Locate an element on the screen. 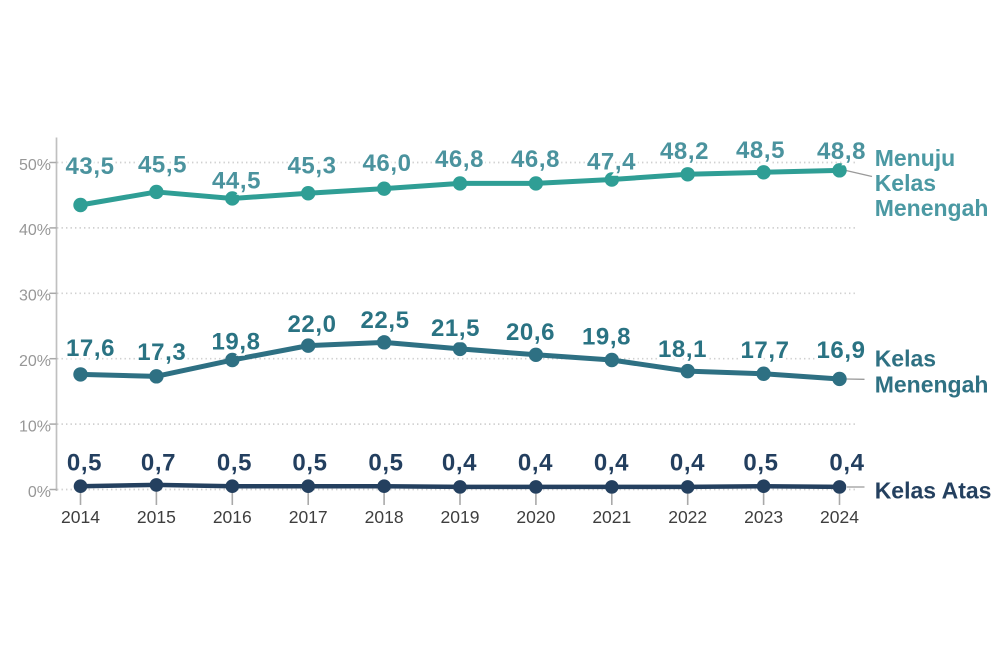 This screenshot has height=672, width=1000. svg-text: 2017 is located at coordinates (308, 517).